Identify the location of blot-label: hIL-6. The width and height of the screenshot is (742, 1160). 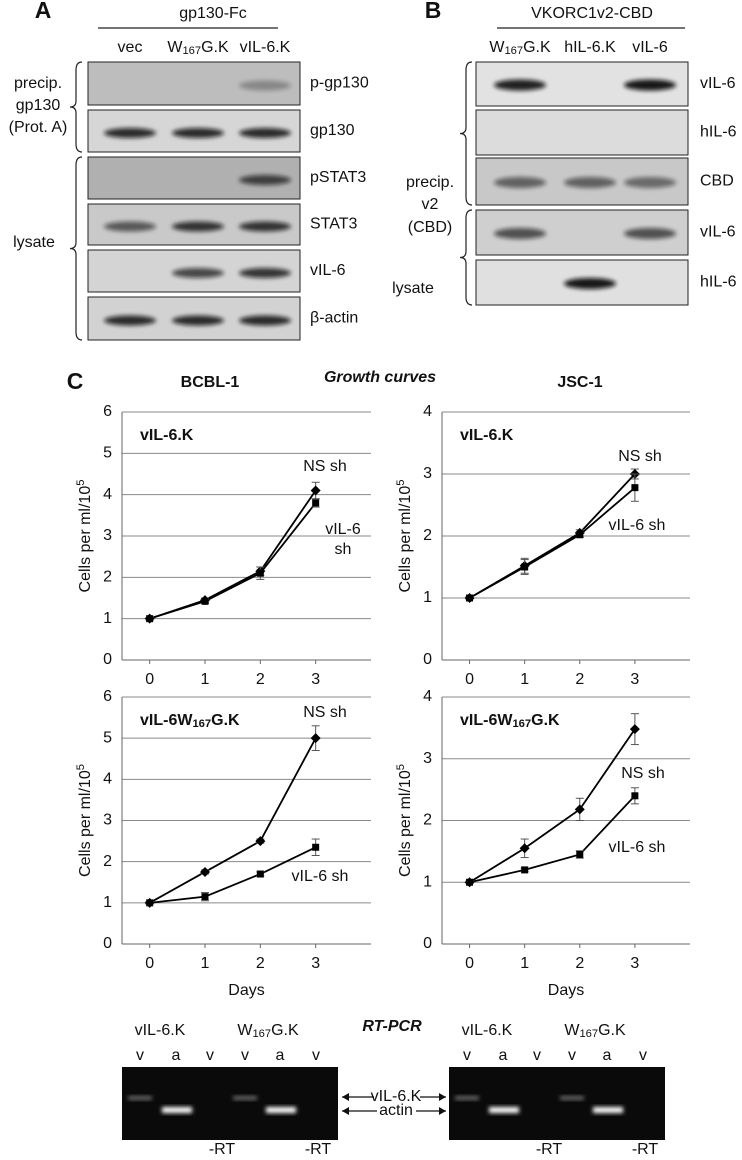
(718, 282).